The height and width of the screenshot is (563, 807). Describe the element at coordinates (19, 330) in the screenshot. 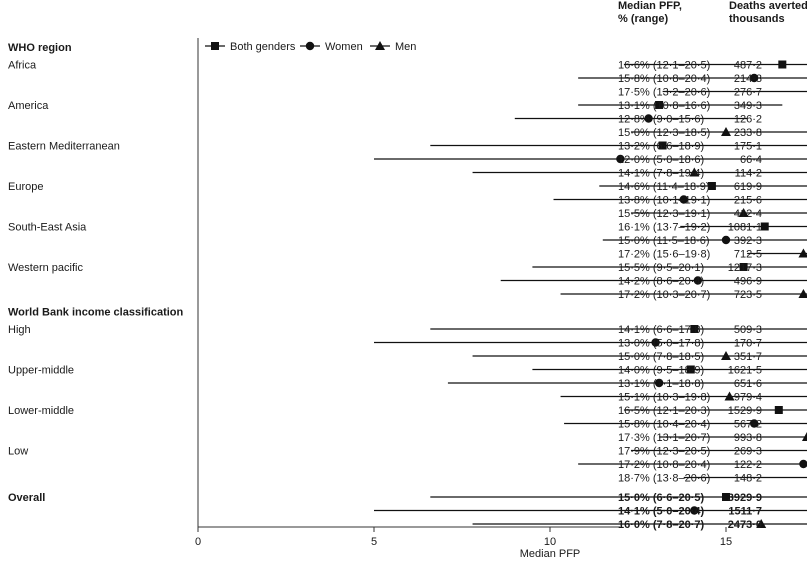

I see `group-label: High` at that location.